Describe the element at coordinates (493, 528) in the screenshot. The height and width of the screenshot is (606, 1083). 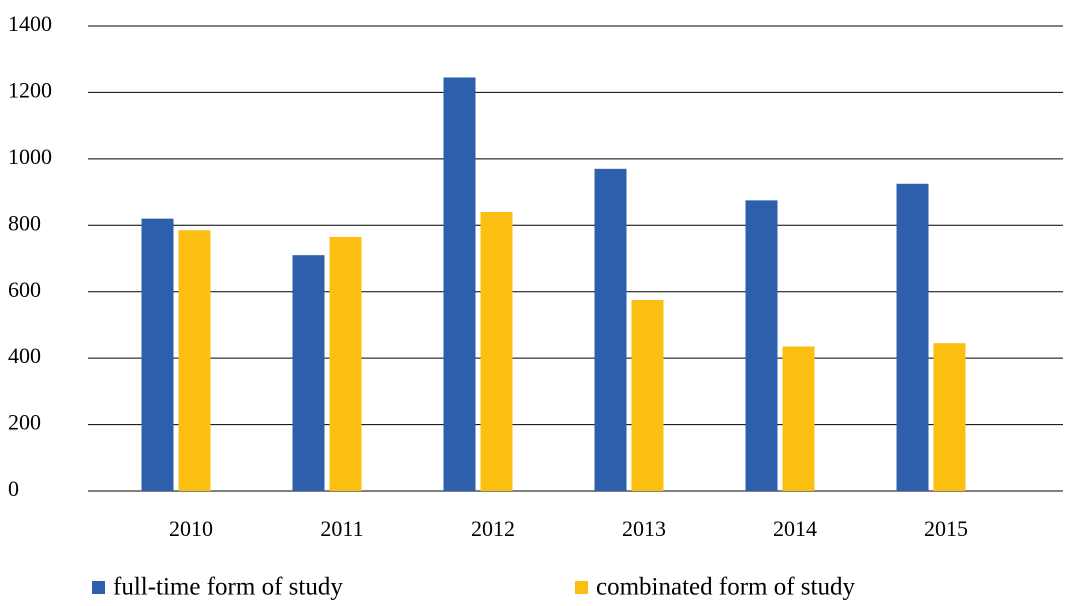
I see `x-tick-label: 2012` at that location.